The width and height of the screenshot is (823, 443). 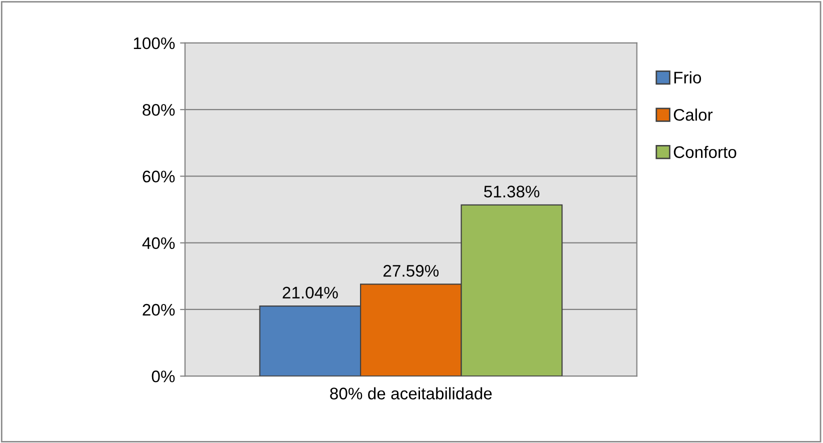 I want to click on y-tick-label: 20%, so click(x=158, y=310).